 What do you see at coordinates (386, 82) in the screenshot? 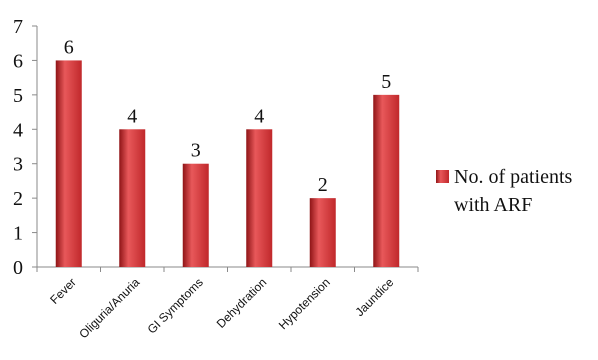
I see `data-label: 5` at bounding box center [386, 82].